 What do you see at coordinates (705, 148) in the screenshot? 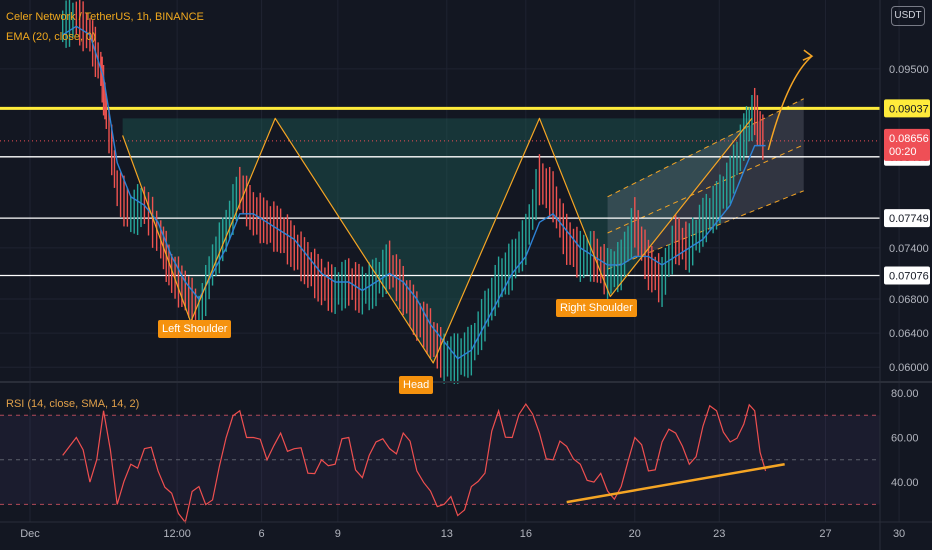
I see `channel-line` at bounding box center [705, 148].